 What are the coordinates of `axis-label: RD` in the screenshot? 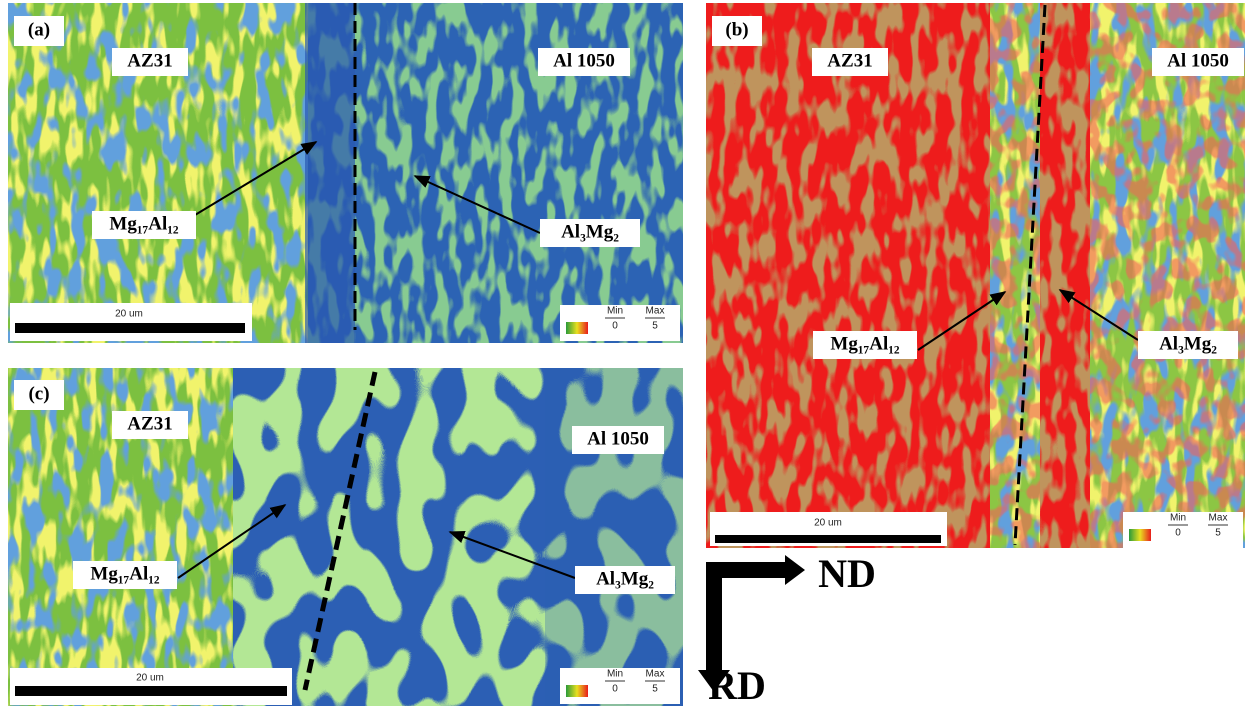 It's located at (737, 685).